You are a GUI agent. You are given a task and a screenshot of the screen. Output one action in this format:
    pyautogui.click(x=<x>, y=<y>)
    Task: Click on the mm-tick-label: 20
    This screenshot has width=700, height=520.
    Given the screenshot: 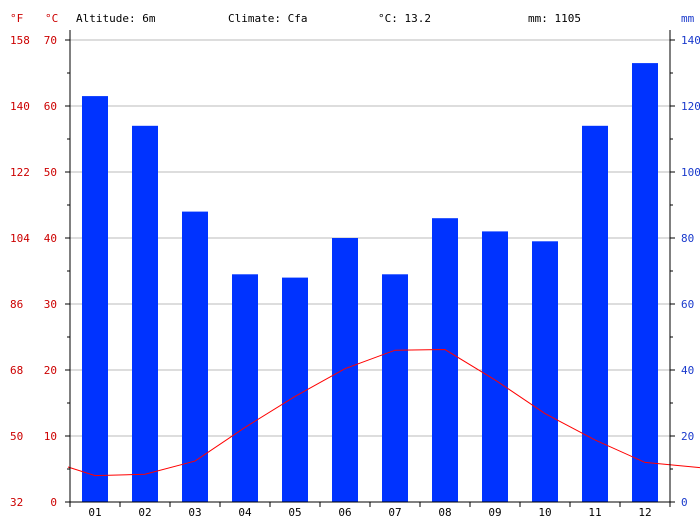 What is the action you would take?
    pyautogui.click(x=687, y=436)
    